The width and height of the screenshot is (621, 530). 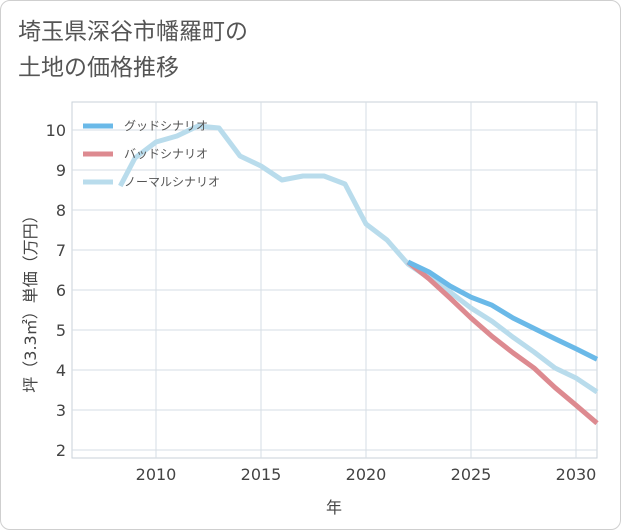 I want to click on y-tick-label: 7, so click(x=61, y=250).